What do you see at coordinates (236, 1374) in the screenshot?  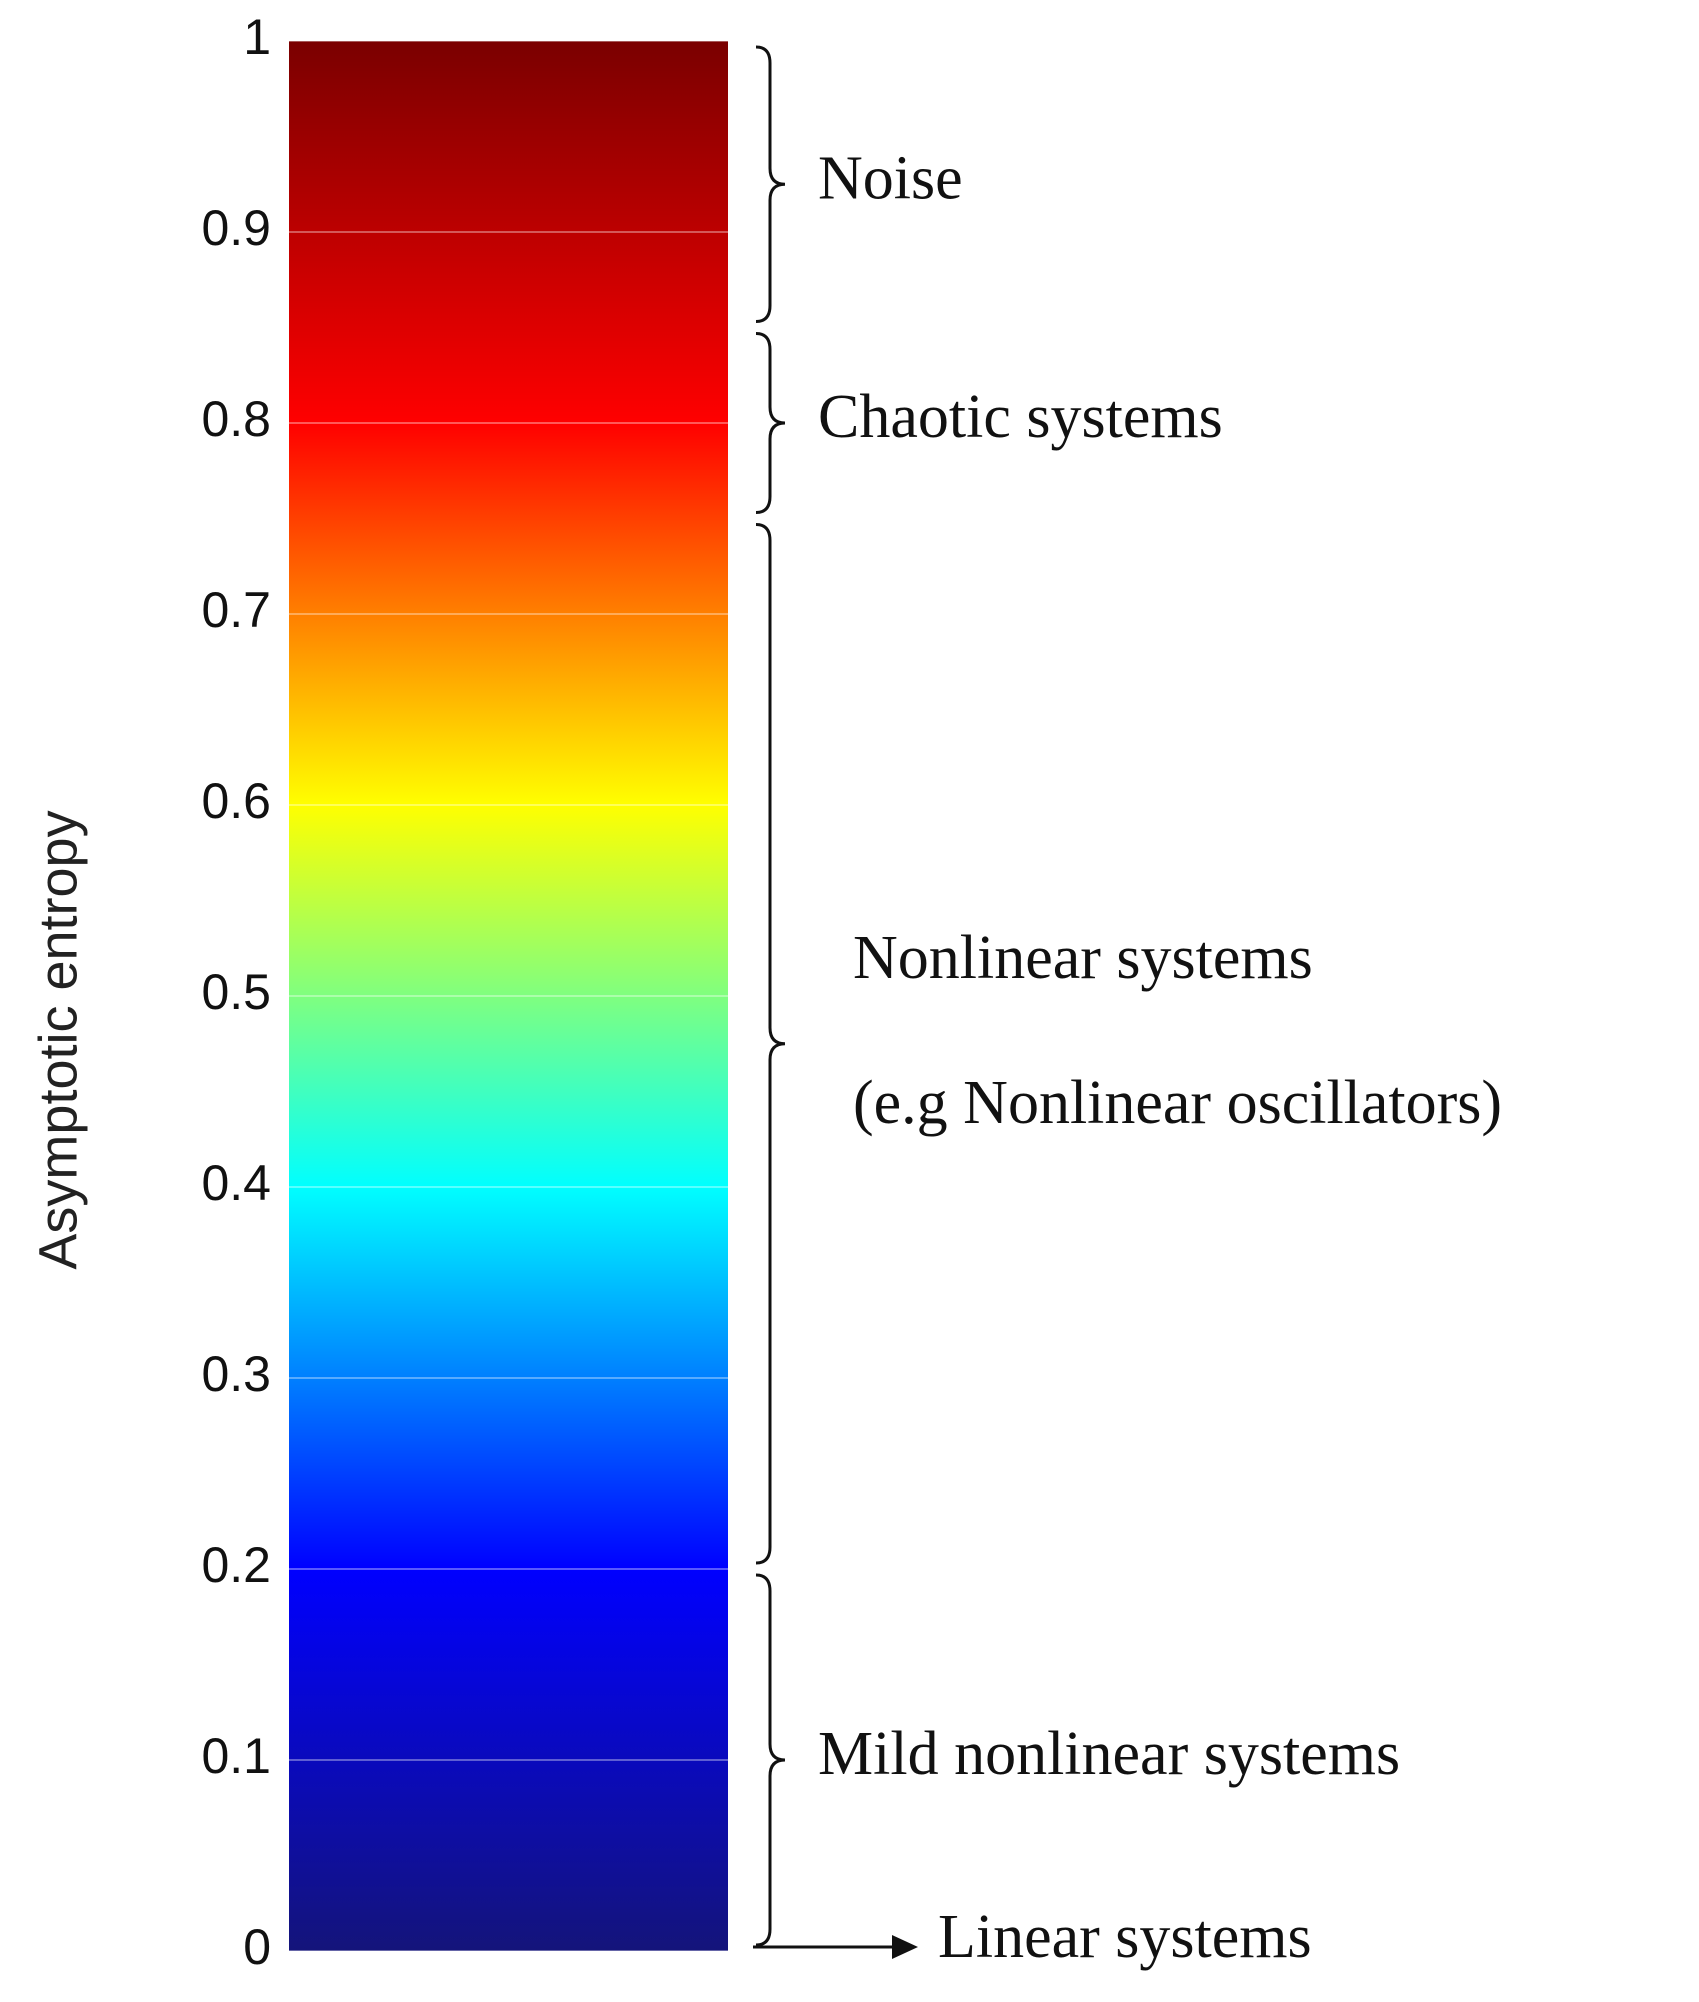 I see `y-tick-label: 0.3` at bounding box center [236, 1374].